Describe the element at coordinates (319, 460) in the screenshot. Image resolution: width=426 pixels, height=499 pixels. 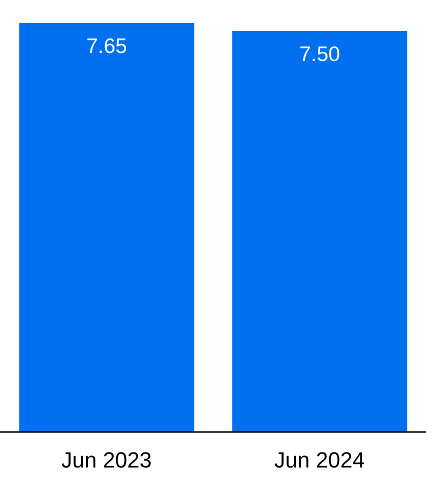
I see `x-tick-label: Jun 2024` at that location.